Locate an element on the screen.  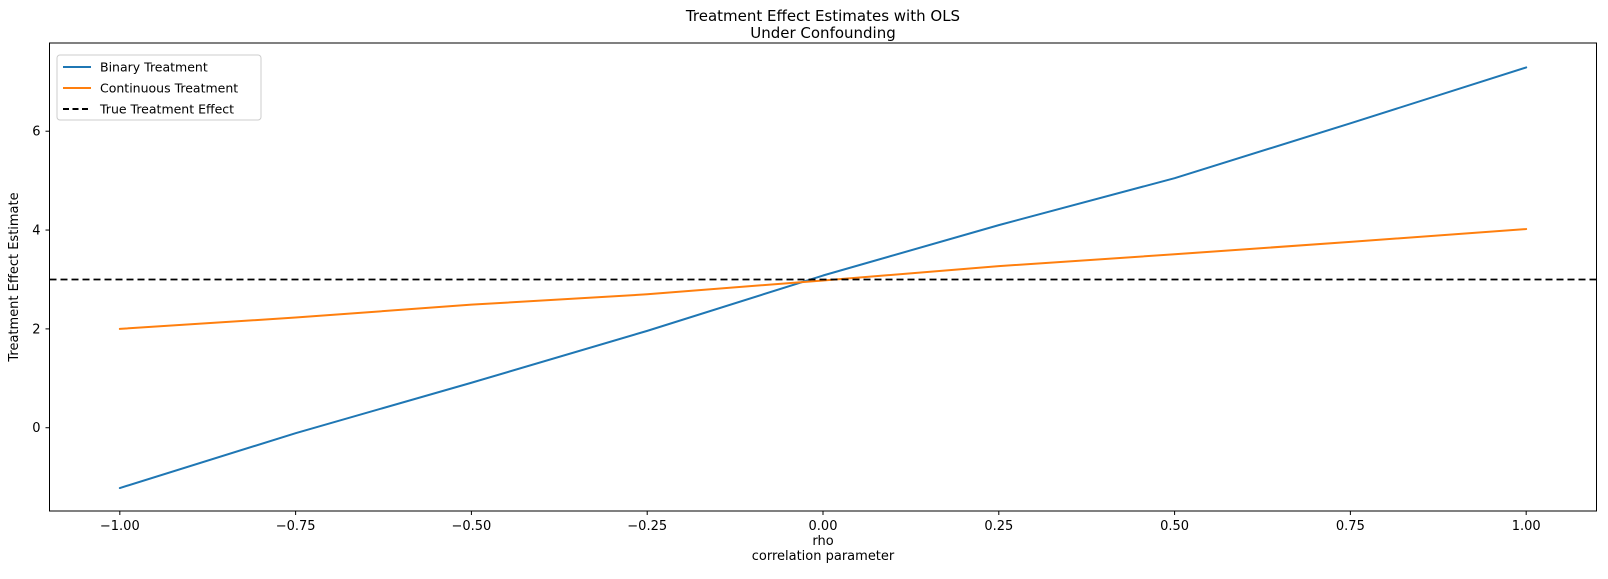
x-tick-label: 0.25 is located at coordinates (998, 526).